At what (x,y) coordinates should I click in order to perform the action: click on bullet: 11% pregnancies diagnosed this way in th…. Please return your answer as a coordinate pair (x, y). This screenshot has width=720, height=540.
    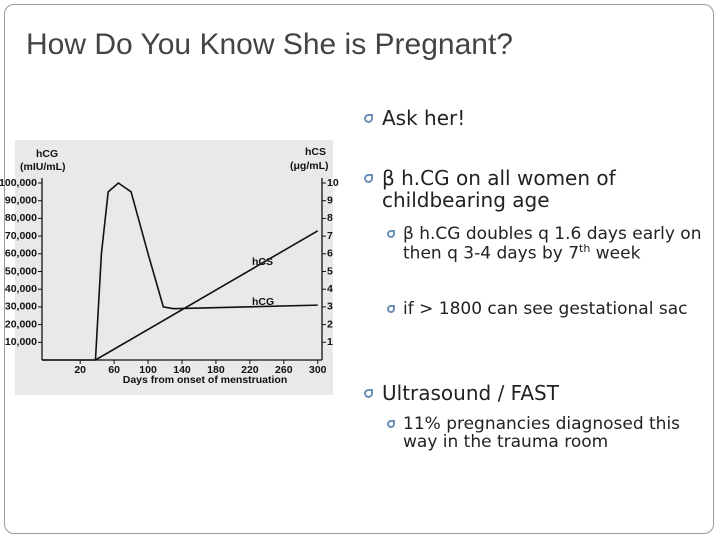
    Looking at the image, I should click on (545, 433).